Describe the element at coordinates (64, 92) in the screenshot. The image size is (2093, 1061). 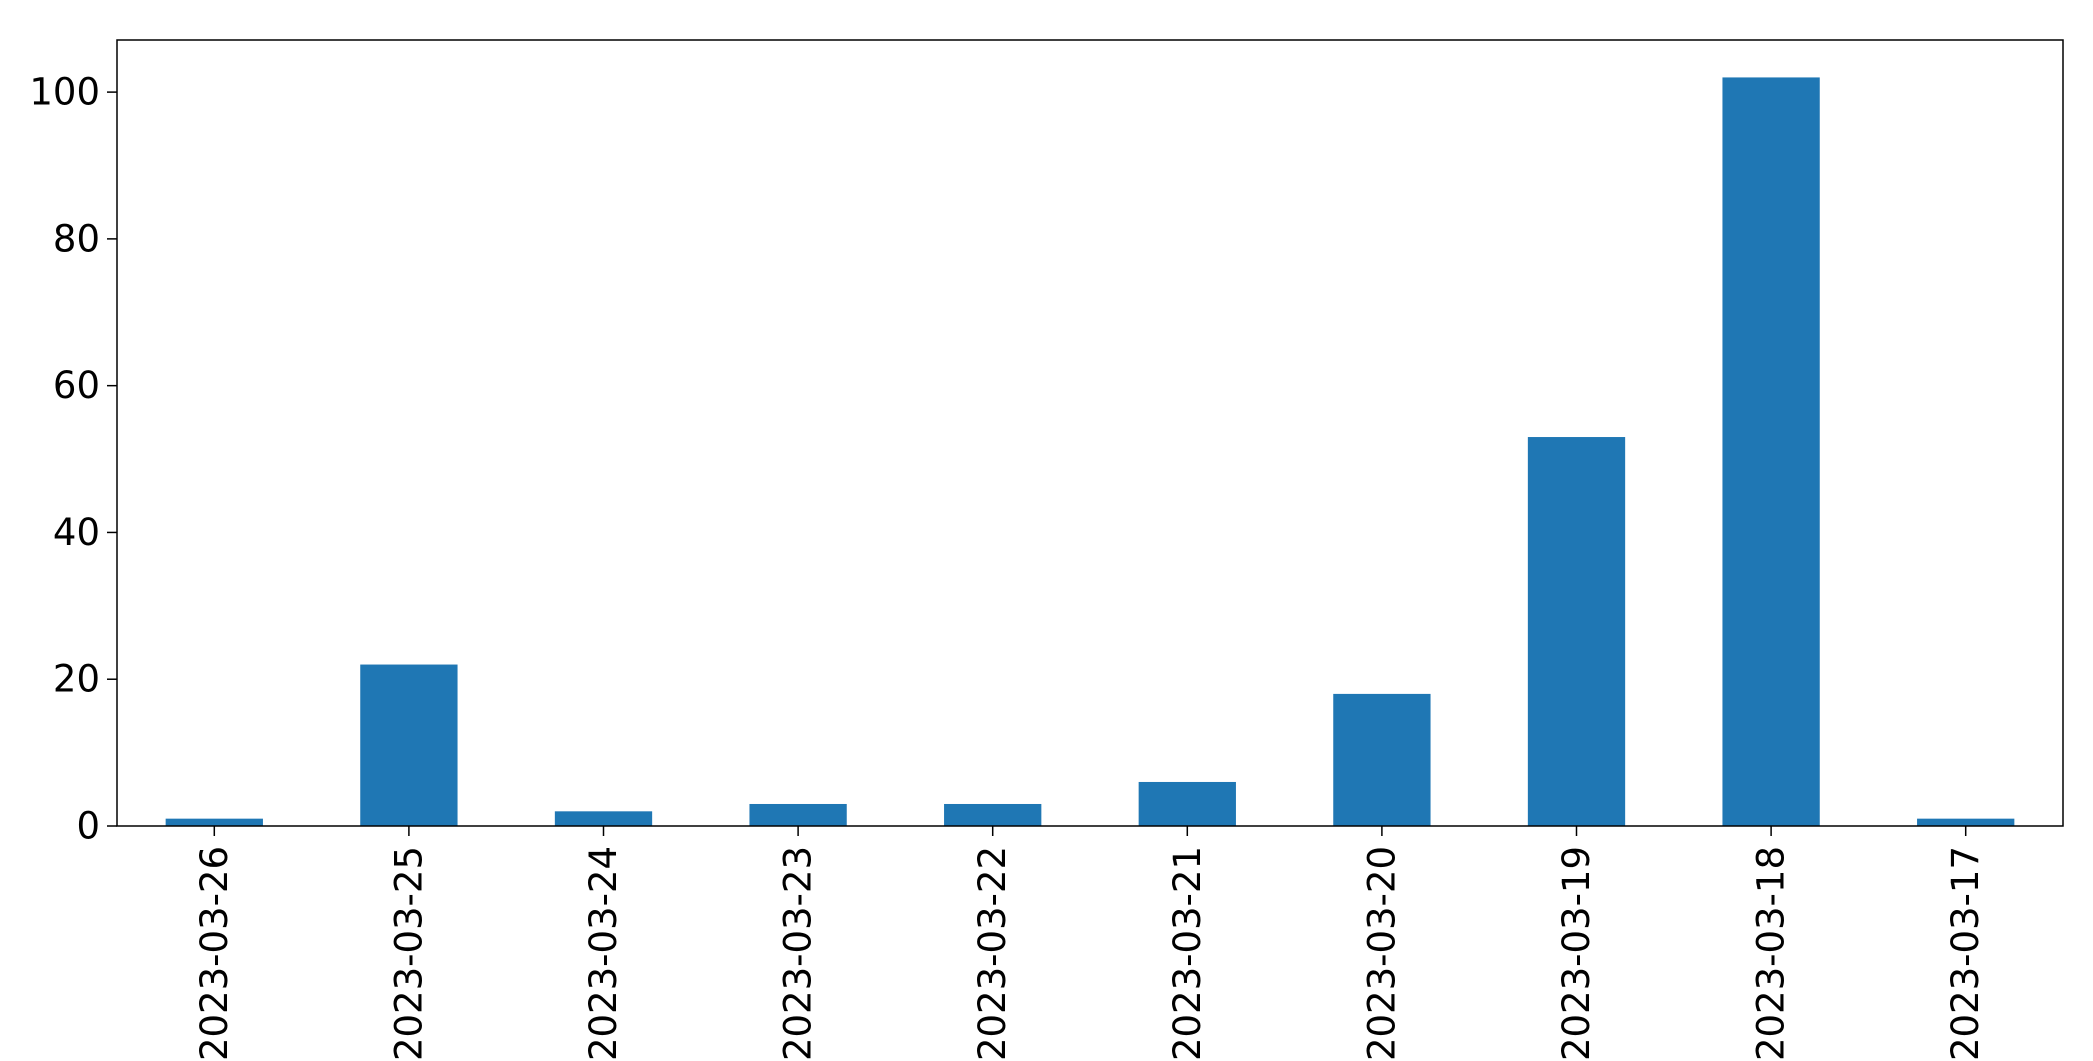
I see `y-tick-label: 100` at that location.